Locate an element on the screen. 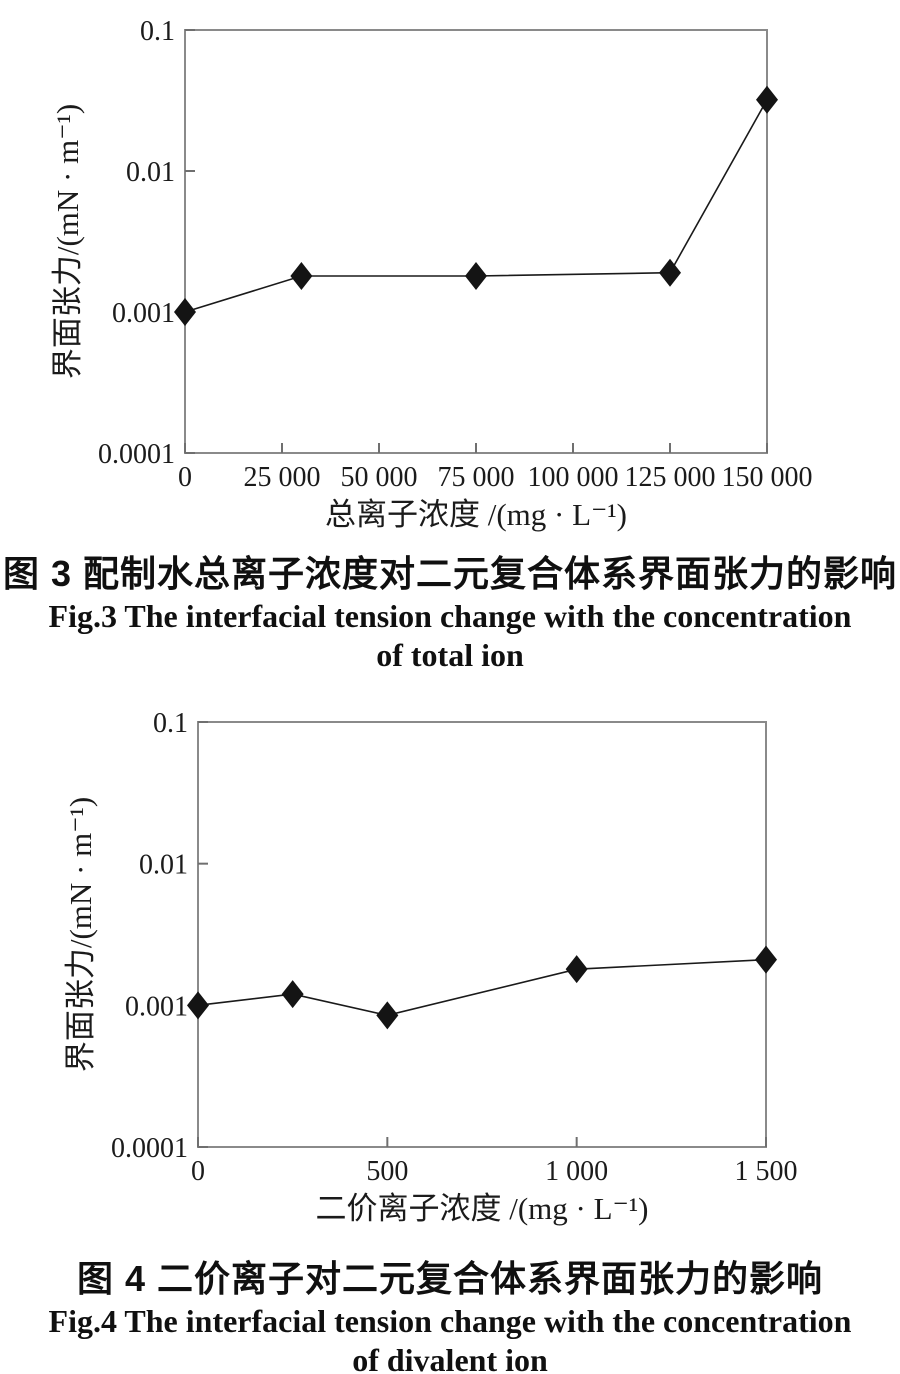  x-tick-label: 50 000 is located at coordinates (379, 477).